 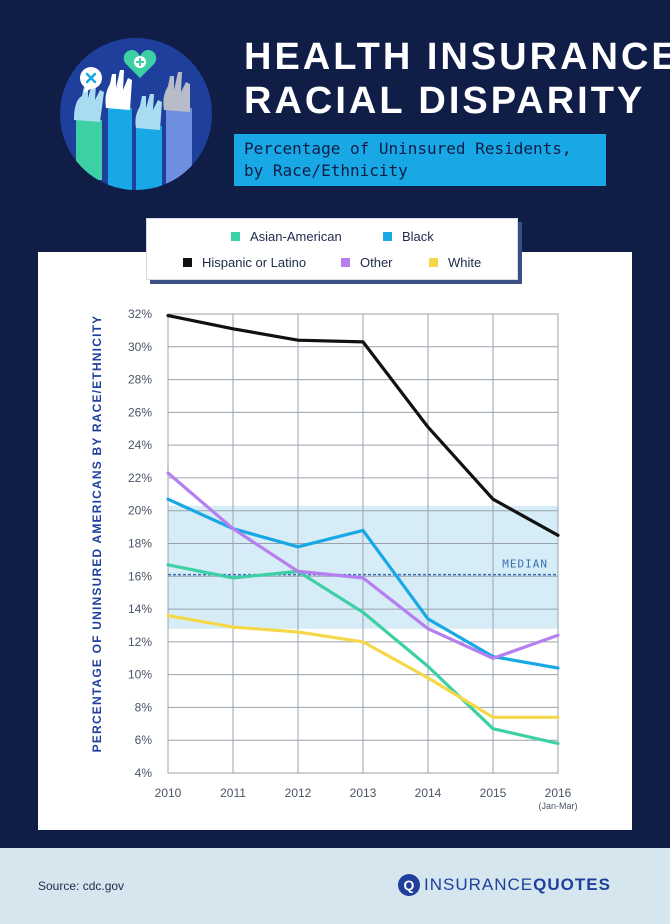 I want to click on footer: Source: cdc.gov Q INSURANCE QUOTES, so click(x=335, y=886).